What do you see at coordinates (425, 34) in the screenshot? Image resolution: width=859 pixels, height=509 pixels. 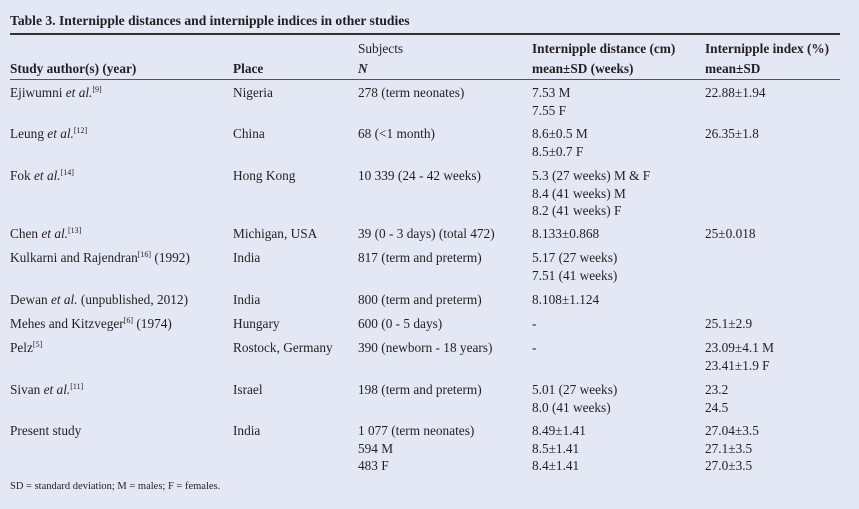 I see `top-rule` at bounding box center [425, 34].